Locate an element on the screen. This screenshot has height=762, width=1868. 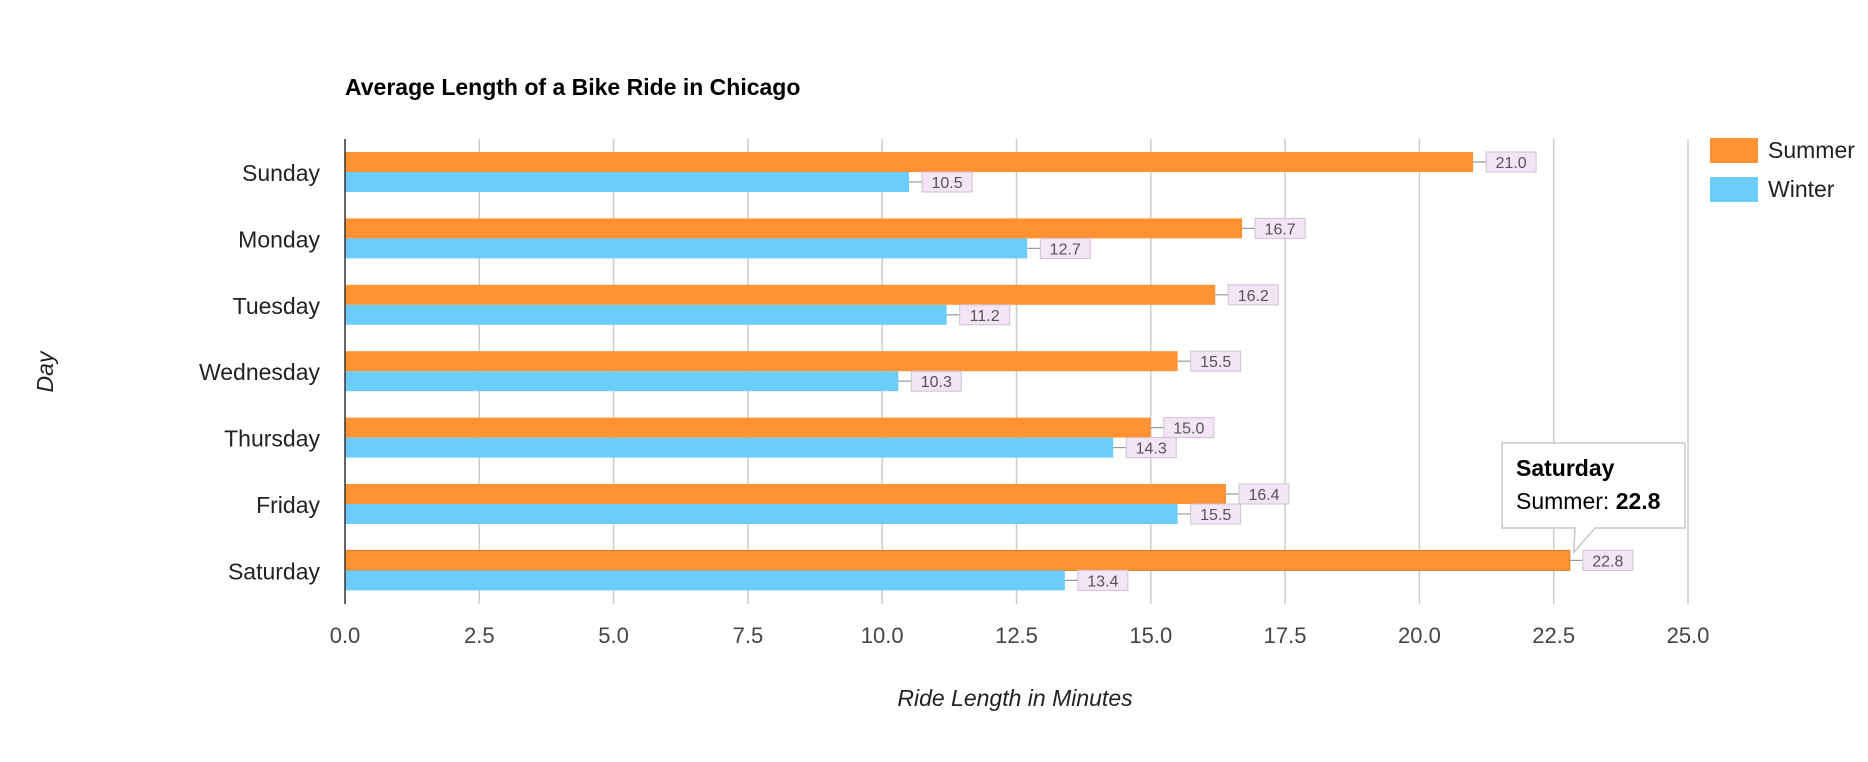
x-tick-label: 17.5 is located at coordinates (1285, 635).